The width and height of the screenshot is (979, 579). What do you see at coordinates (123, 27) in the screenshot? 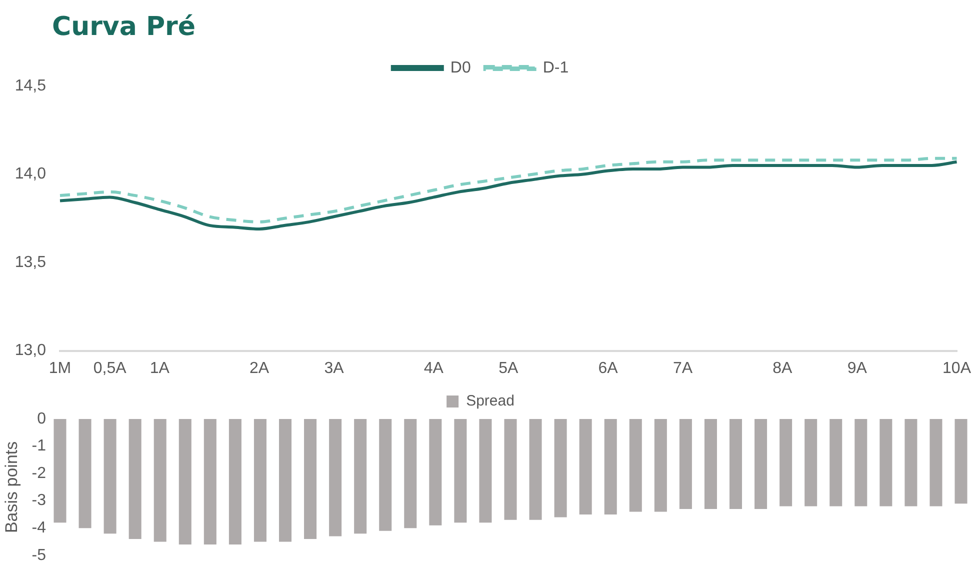
I see `chart-title: Curva Pré` at bounding box center [123, 27].